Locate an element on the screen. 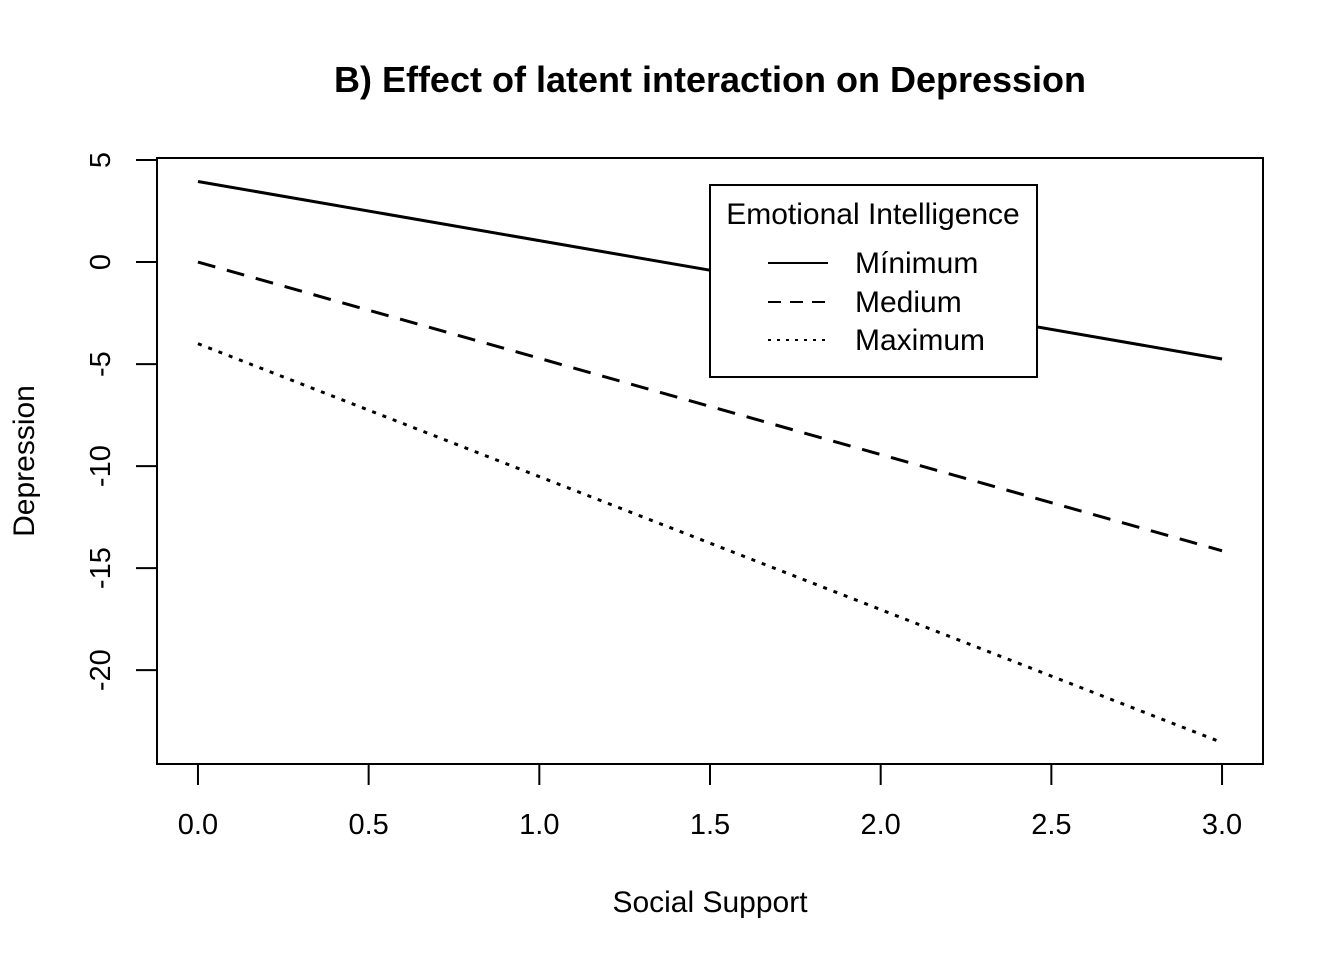 The height and width of the screenshot is (960, 1344). y-tick-label: -20 is located at coordinates (101, 670).